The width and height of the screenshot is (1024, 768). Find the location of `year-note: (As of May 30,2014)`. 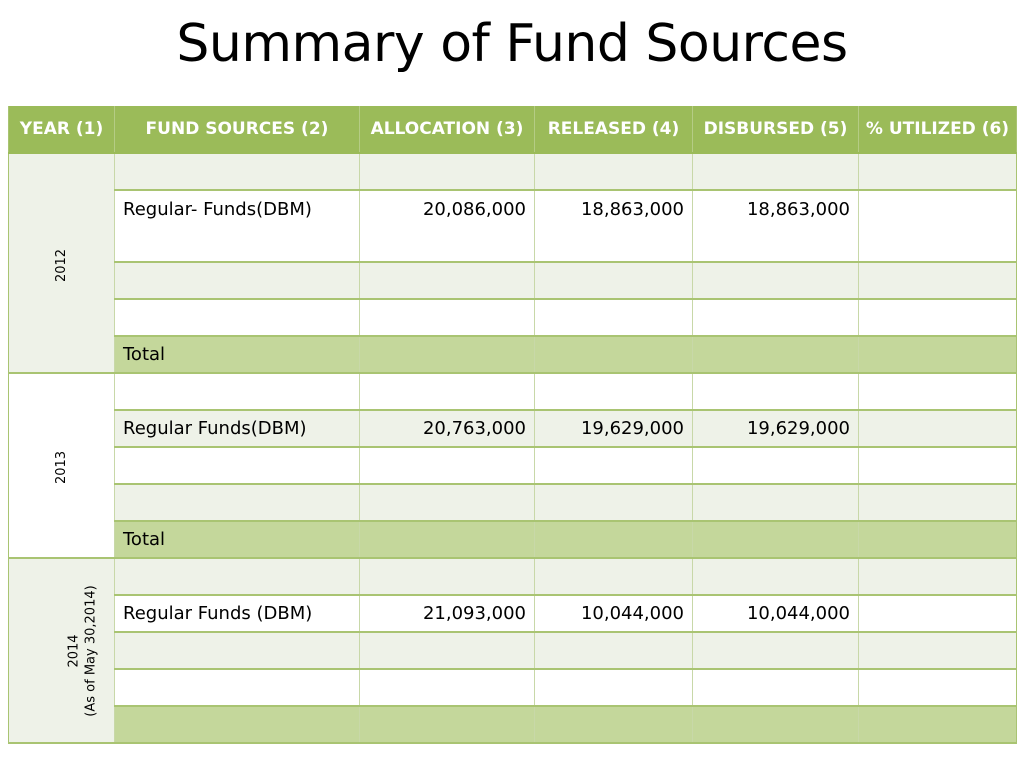

year-note: (As of May 30,2014) is located at coordinates (91, 650).